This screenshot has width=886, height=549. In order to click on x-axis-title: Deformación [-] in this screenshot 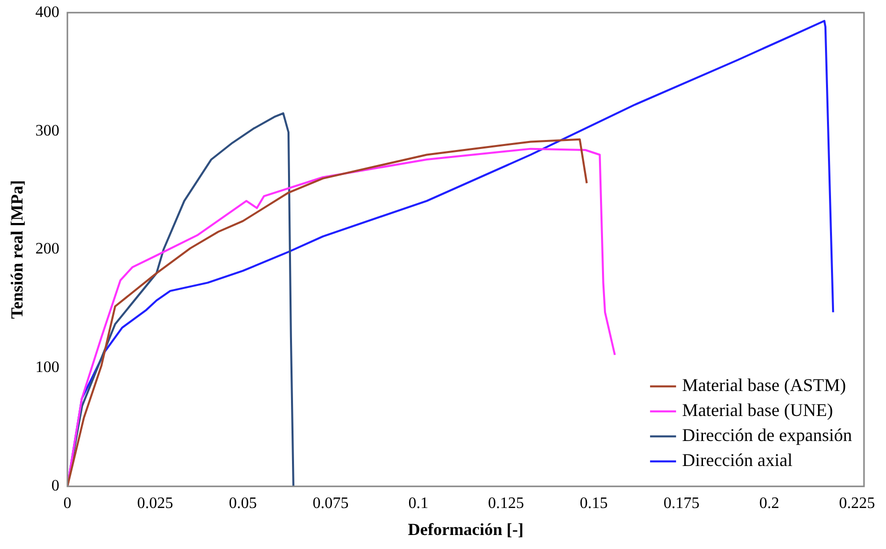, I will do `click(466, 530)`.